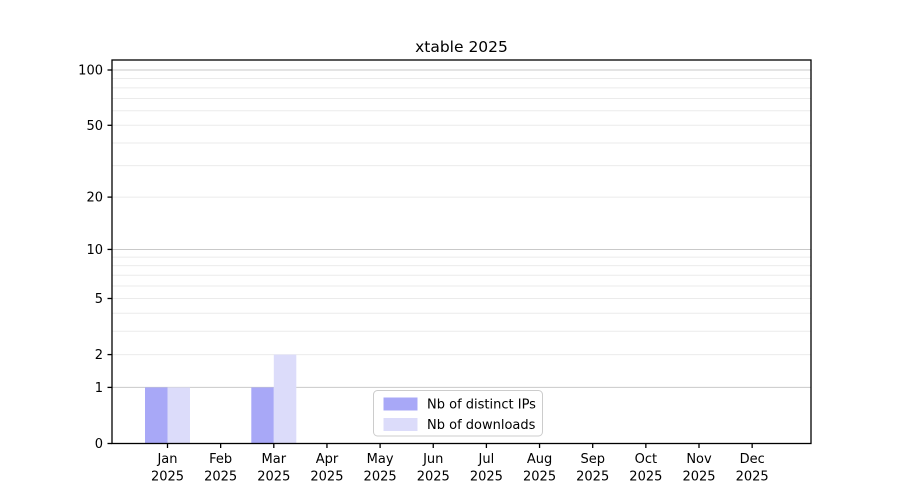 The image size is (900, 500). What do you see at coordinates (94, 250) in the screenshot?
I see `y-tick-label: 10` at bounding box center [94, 250].